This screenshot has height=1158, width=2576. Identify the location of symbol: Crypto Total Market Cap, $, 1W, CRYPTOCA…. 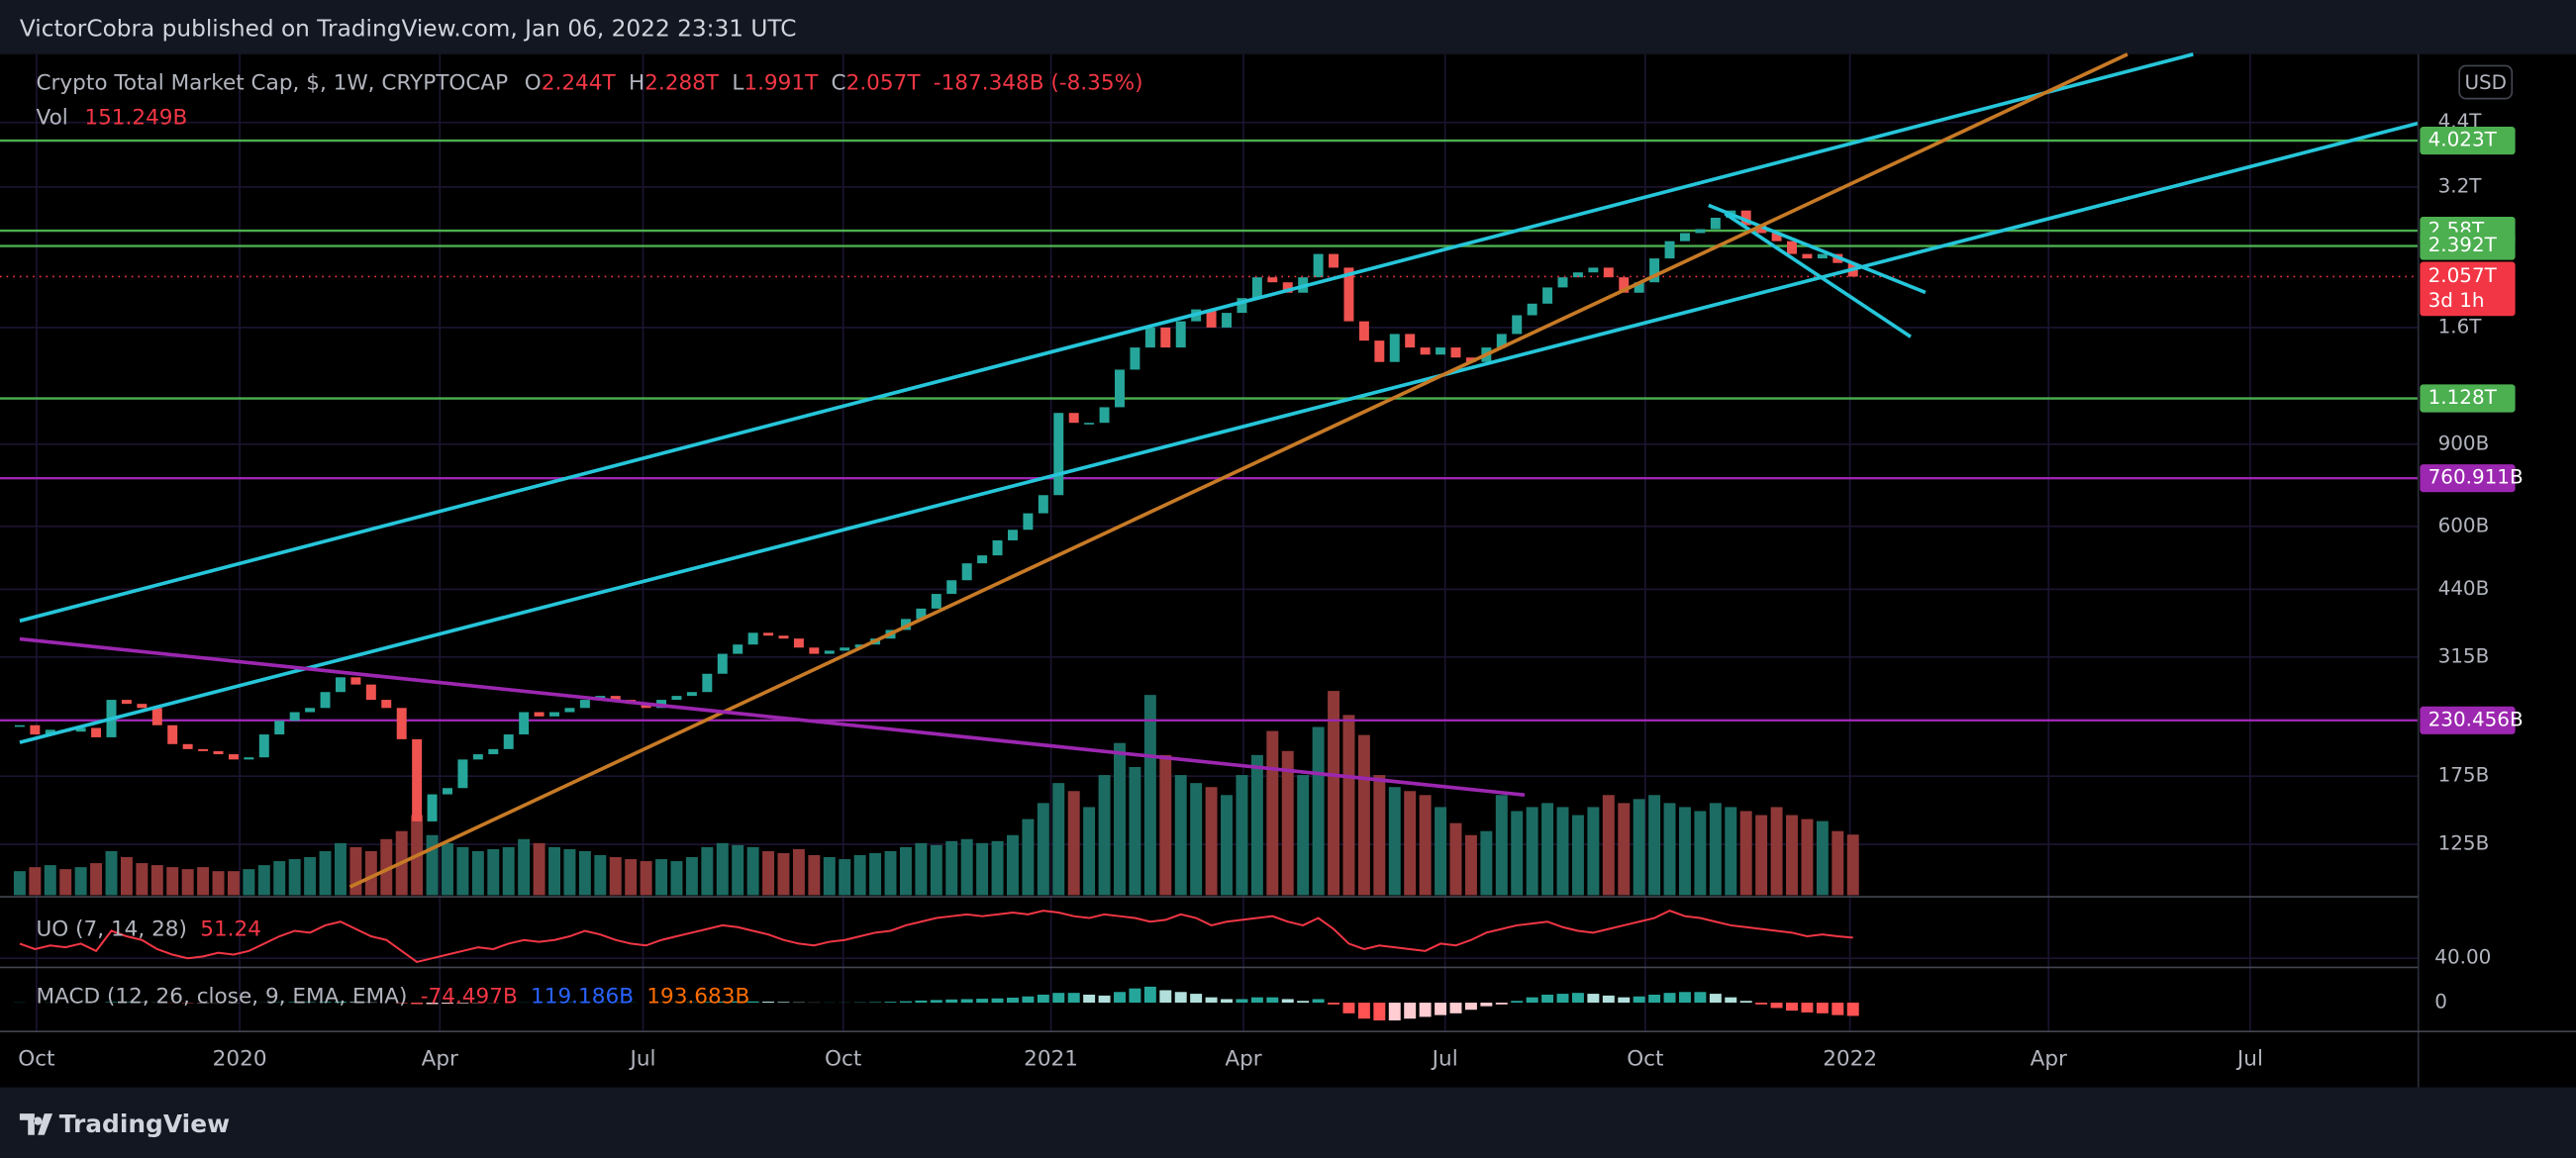
(273, 84).